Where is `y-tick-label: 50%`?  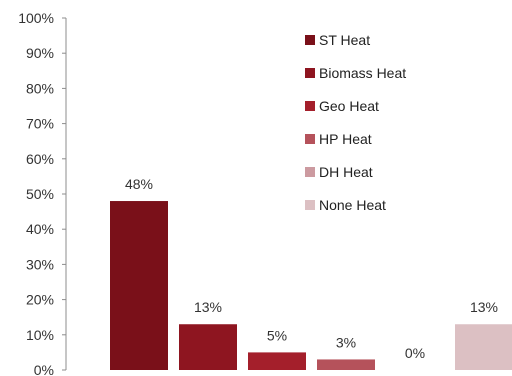 y-tick-label: 50% is located at coordinates (40, 194).